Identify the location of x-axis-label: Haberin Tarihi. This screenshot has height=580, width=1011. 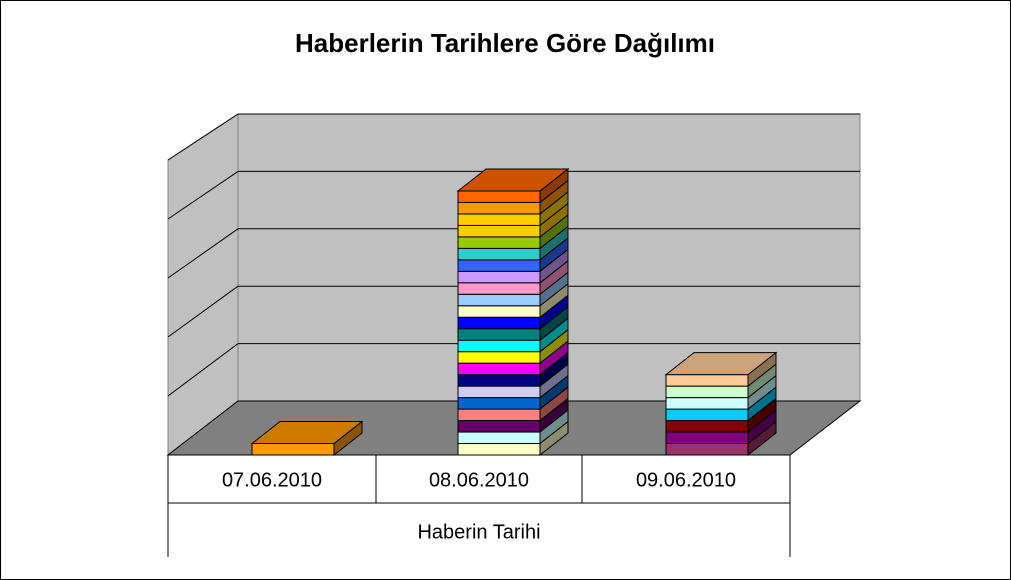
(478, 532).